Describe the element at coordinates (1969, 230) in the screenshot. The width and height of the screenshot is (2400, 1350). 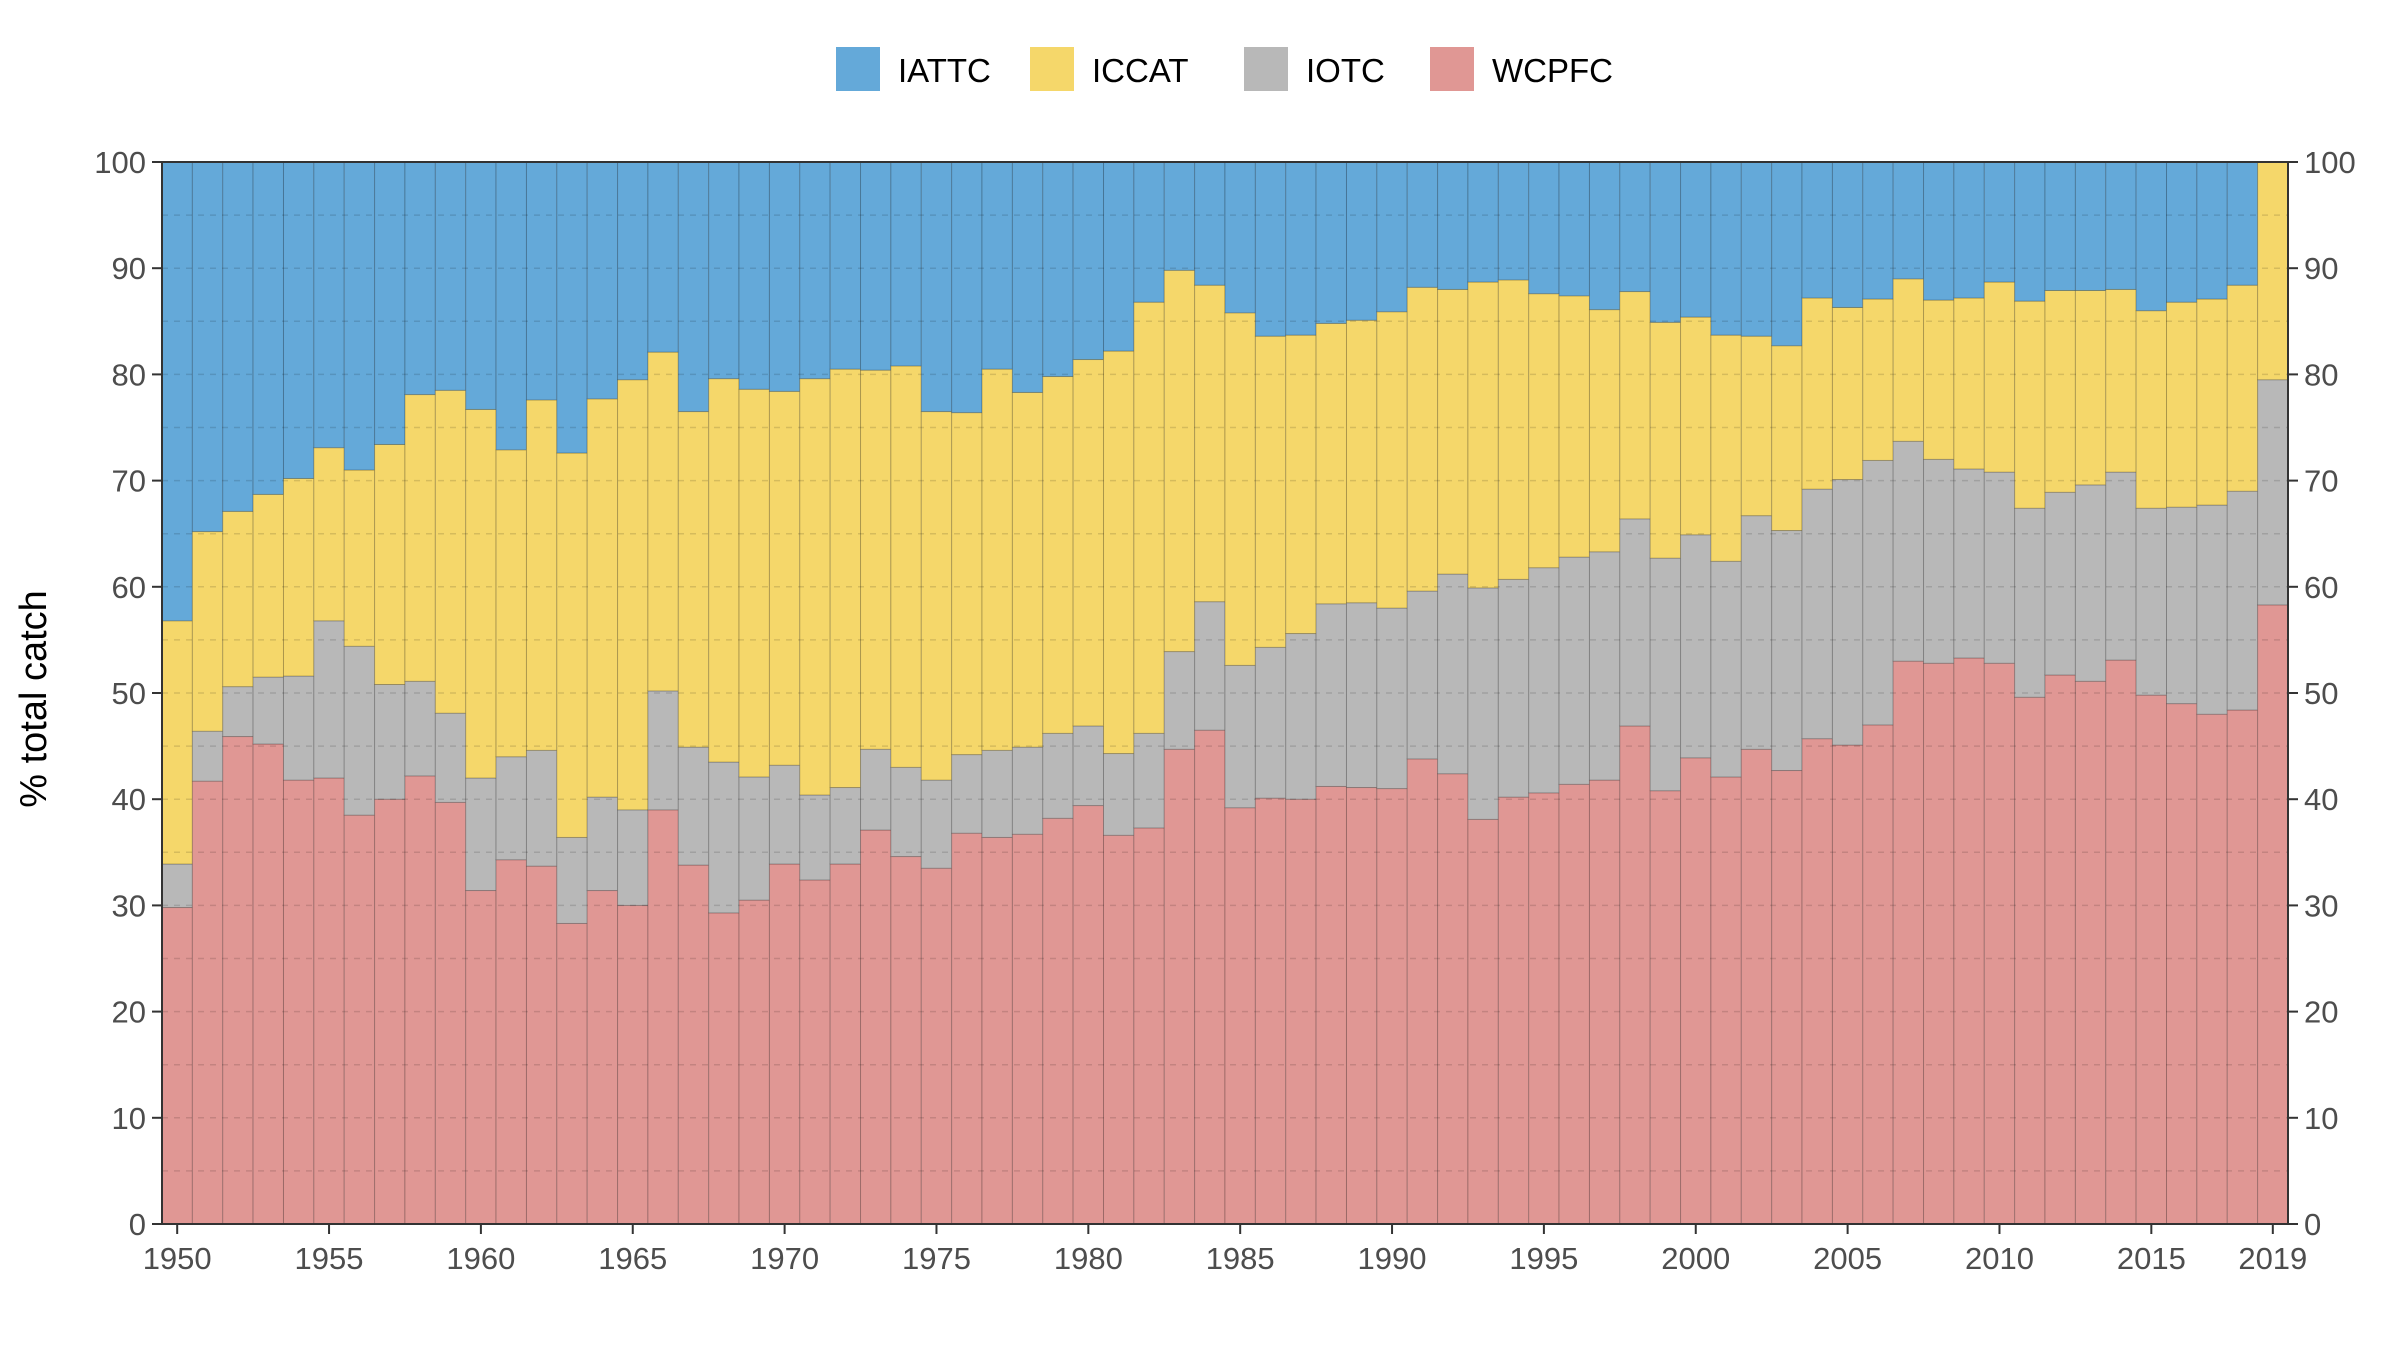
I see `bar-iattc-2009` at that location.